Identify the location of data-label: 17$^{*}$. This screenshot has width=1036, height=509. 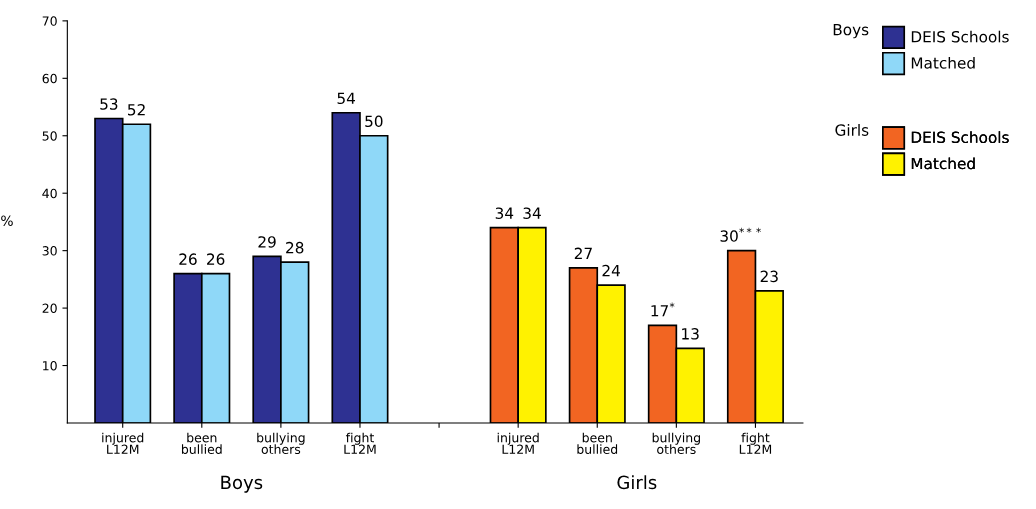
(663, 309).